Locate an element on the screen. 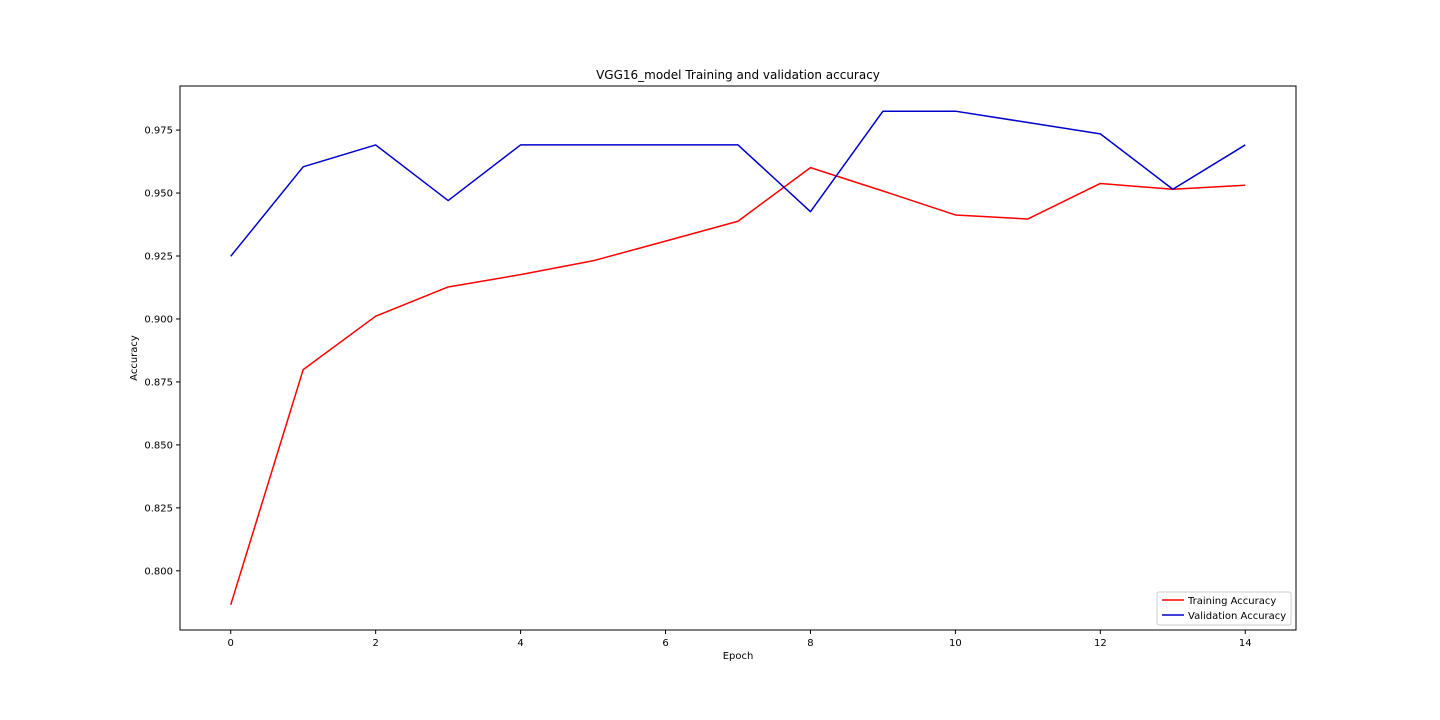 The image size is (1440, 720). legend-label-training: Training Accuracy is located at coordinates (1231, 601).